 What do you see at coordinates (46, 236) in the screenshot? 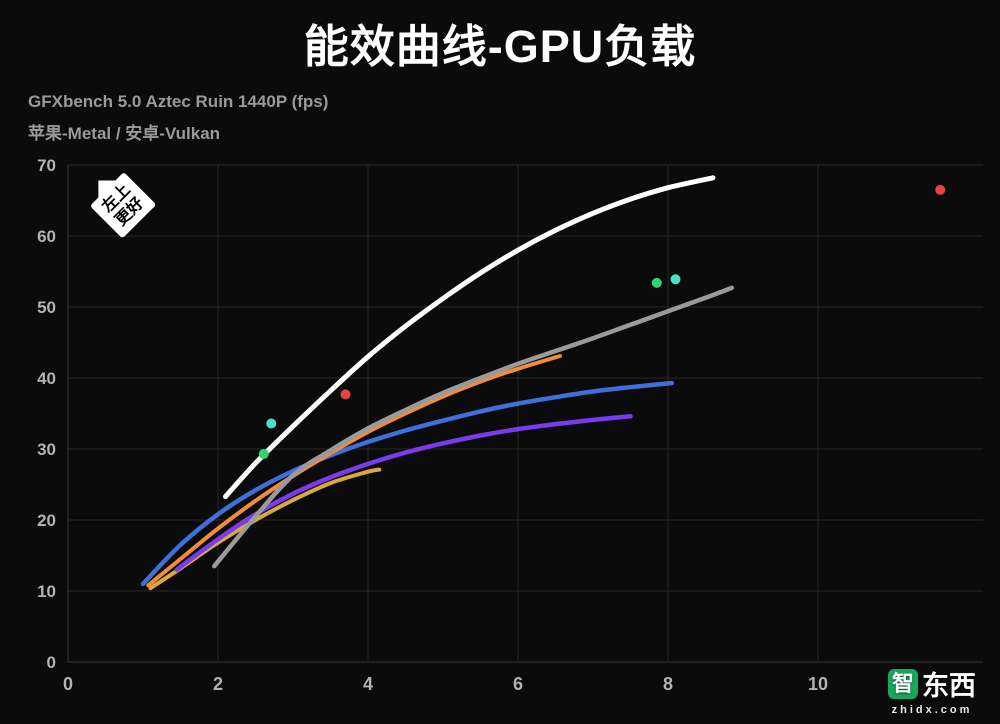
I see `y-tick-label: 60` at bounding box center [46, 236].